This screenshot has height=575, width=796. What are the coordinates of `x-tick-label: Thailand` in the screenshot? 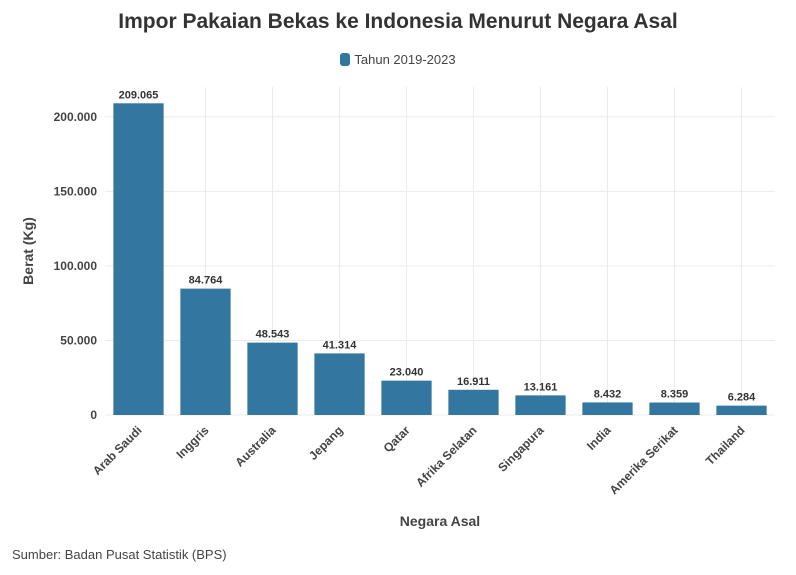 It's located at (725, 445).